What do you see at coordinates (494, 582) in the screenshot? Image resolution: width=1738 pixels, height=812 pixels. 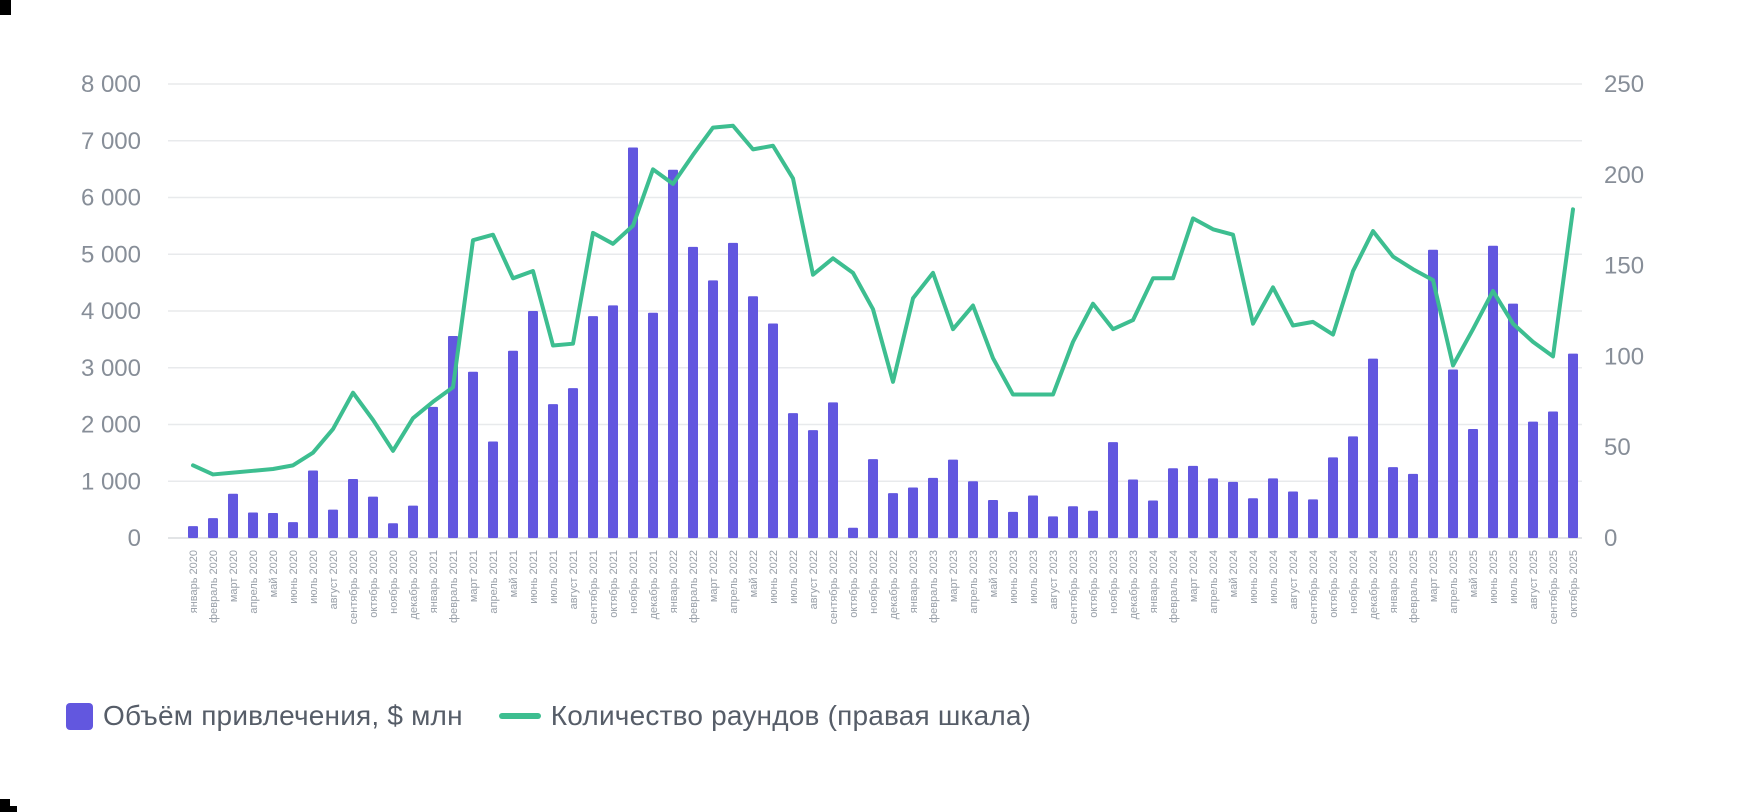 I see `month-tick-label: апрель 2021` at bounding box center [494, 582].